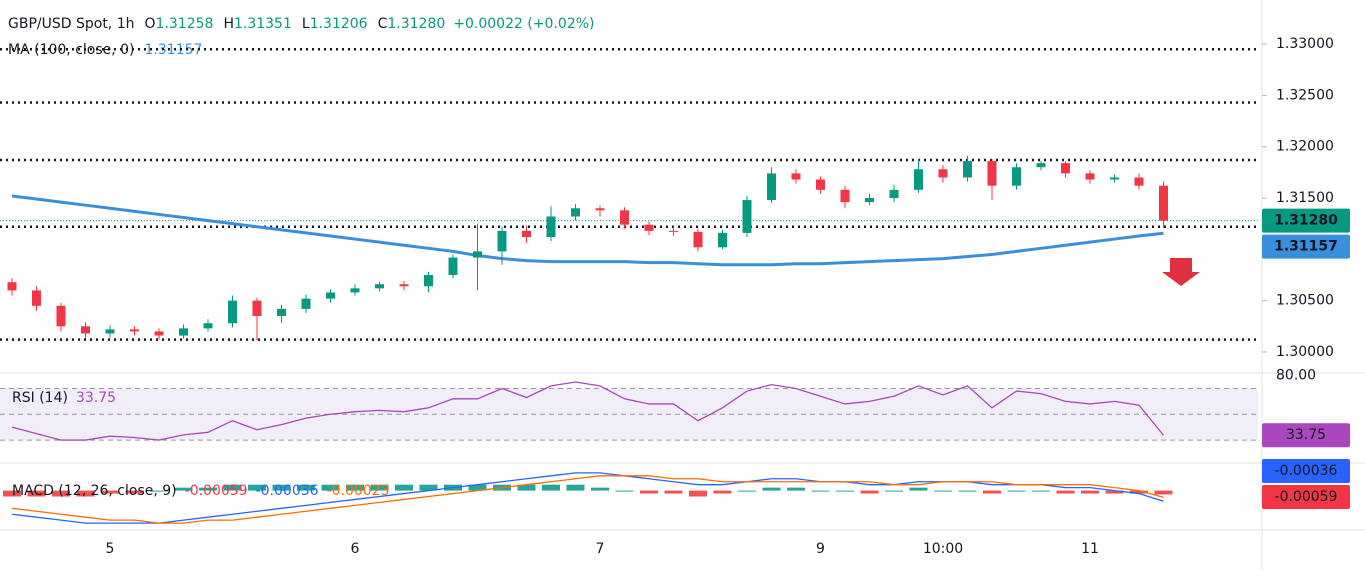 Image resolution: width=1365 pixels, height=573 pixels. I want to click on y-tick-label: 1.32500, so click(1305, 95).